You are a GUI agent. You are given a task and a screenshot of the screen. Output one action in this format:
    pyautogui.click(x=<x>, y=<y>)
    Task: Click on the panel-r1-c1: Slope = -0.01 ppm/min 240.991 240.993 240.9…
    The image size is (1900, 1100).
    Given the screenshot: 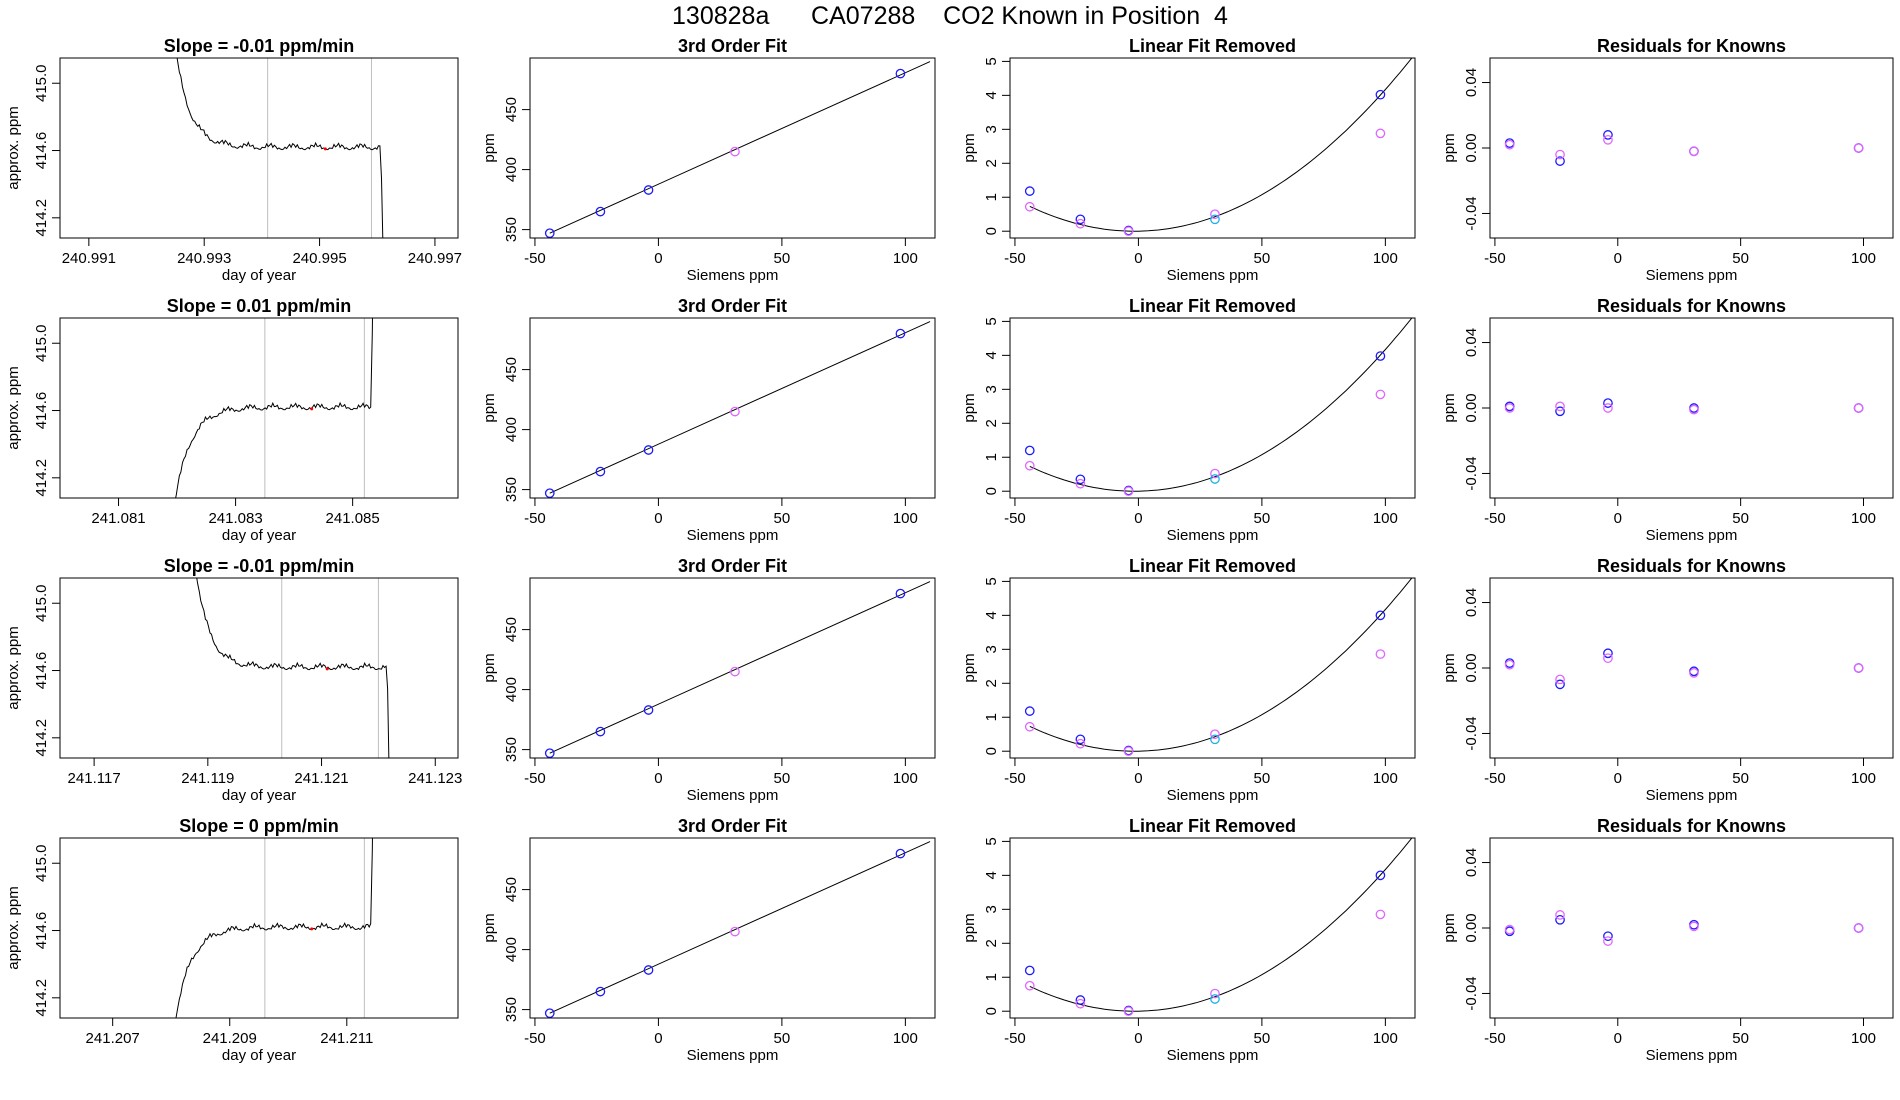 What is the action you would take?
    pyautogui.click(x=233, y=160)
    